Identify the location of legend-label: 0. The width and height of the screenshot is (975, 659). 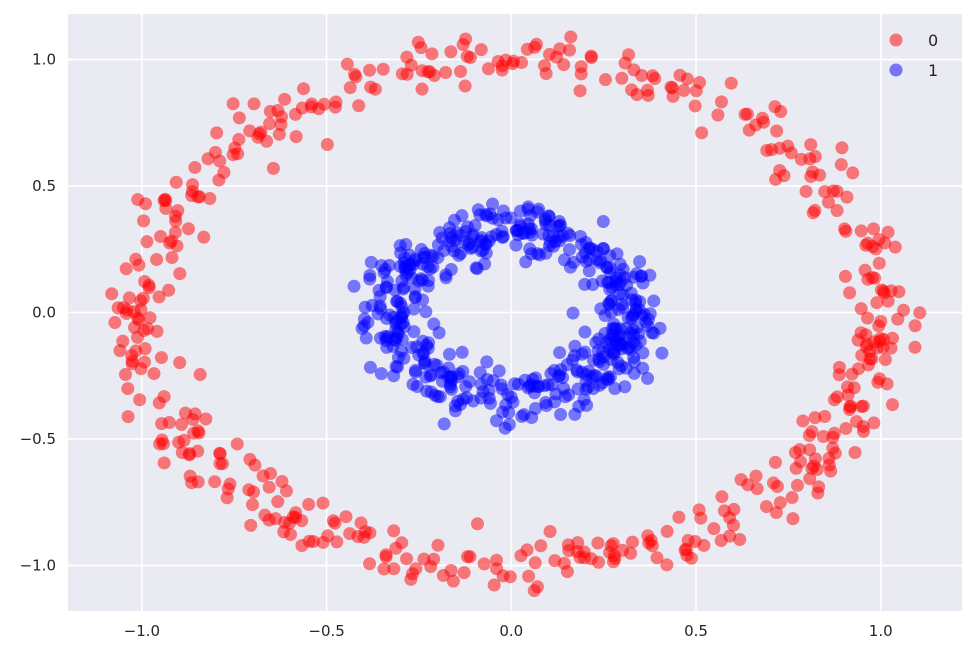
(933, 40).